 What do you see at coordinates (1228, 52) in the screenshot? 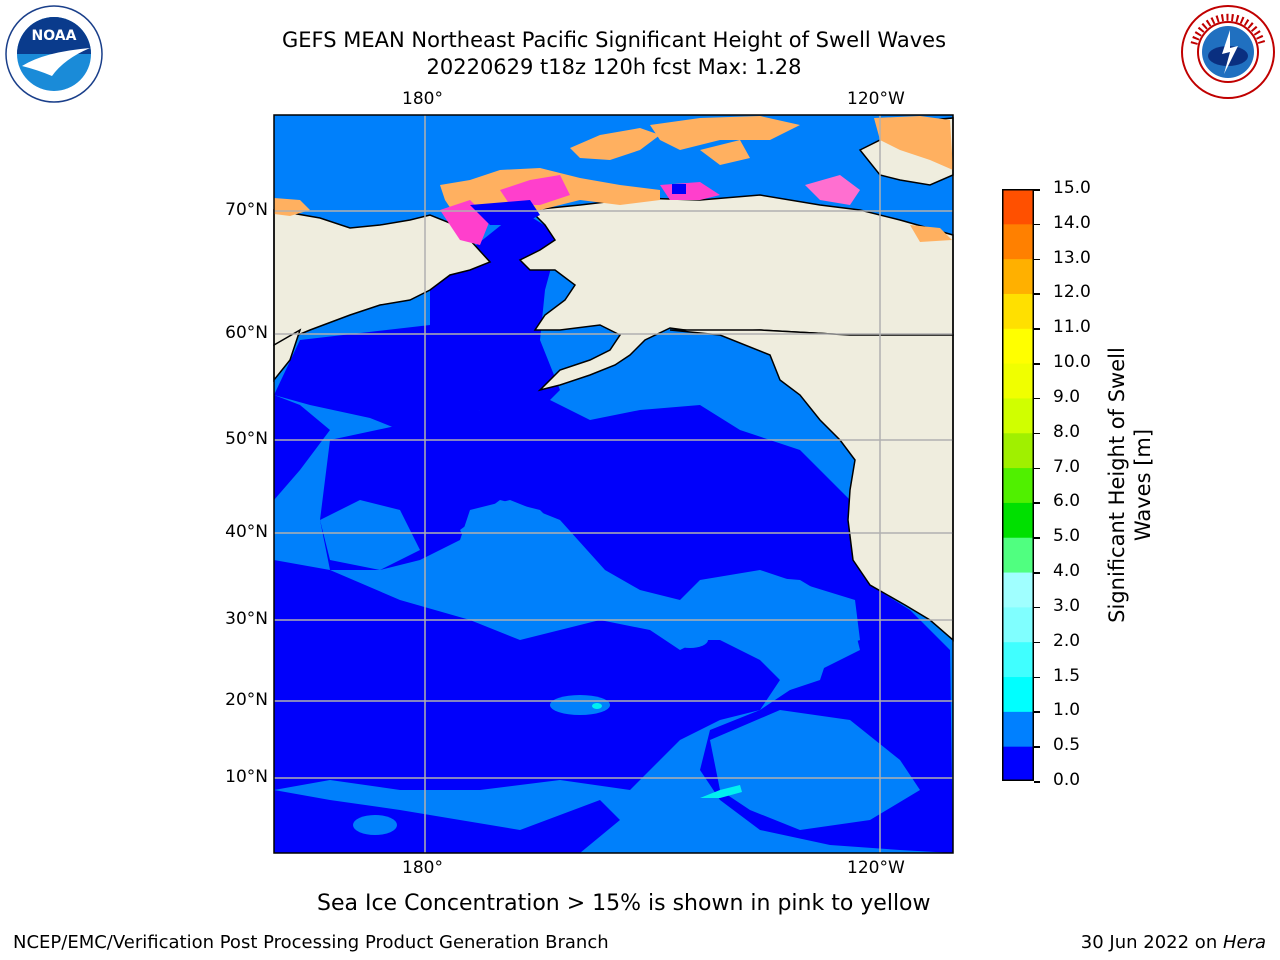
I see `nws-logo` at bounding box center [1228, 52].